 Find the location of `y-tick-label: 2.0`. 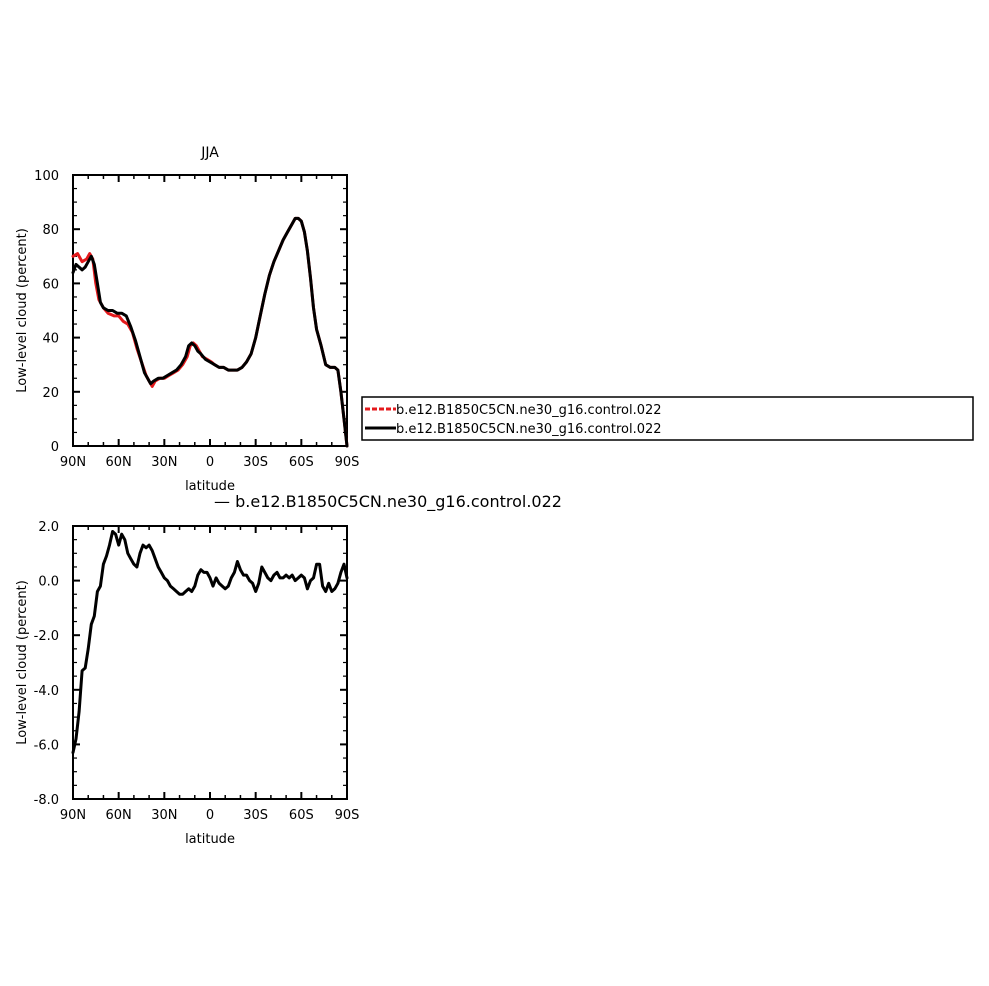

y-tick-label: 2.0 is located at coordinates (48, 527).